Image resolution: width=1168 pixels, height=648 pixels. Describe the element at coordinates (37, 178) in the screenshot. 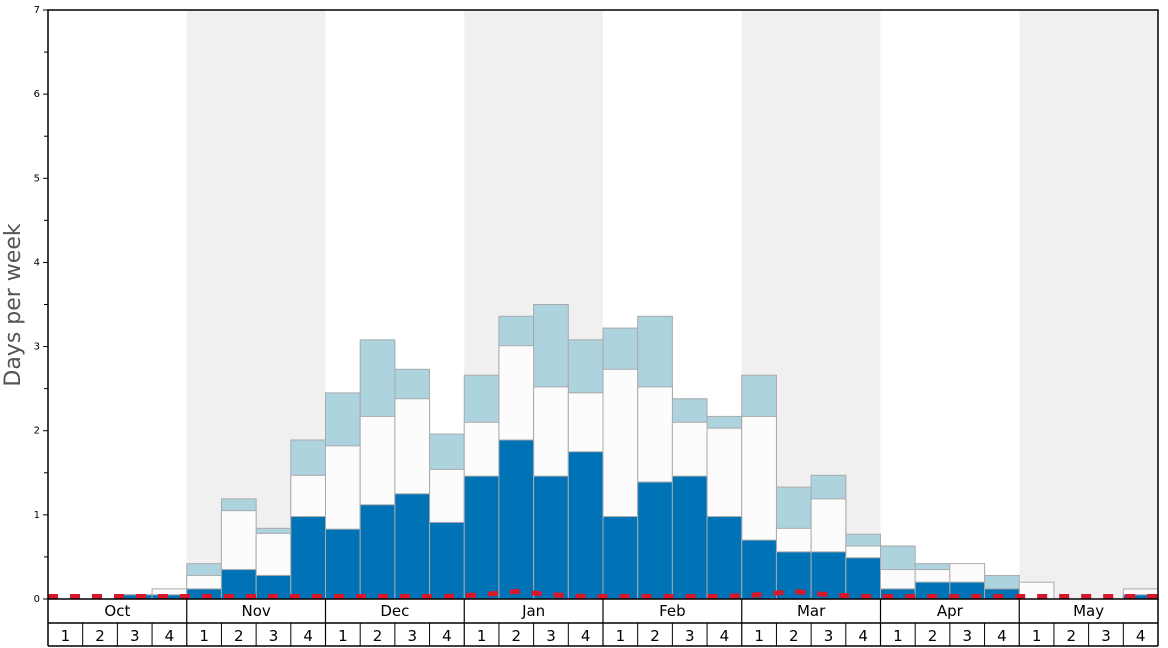

I see `y-tick-label: 5` at that location.